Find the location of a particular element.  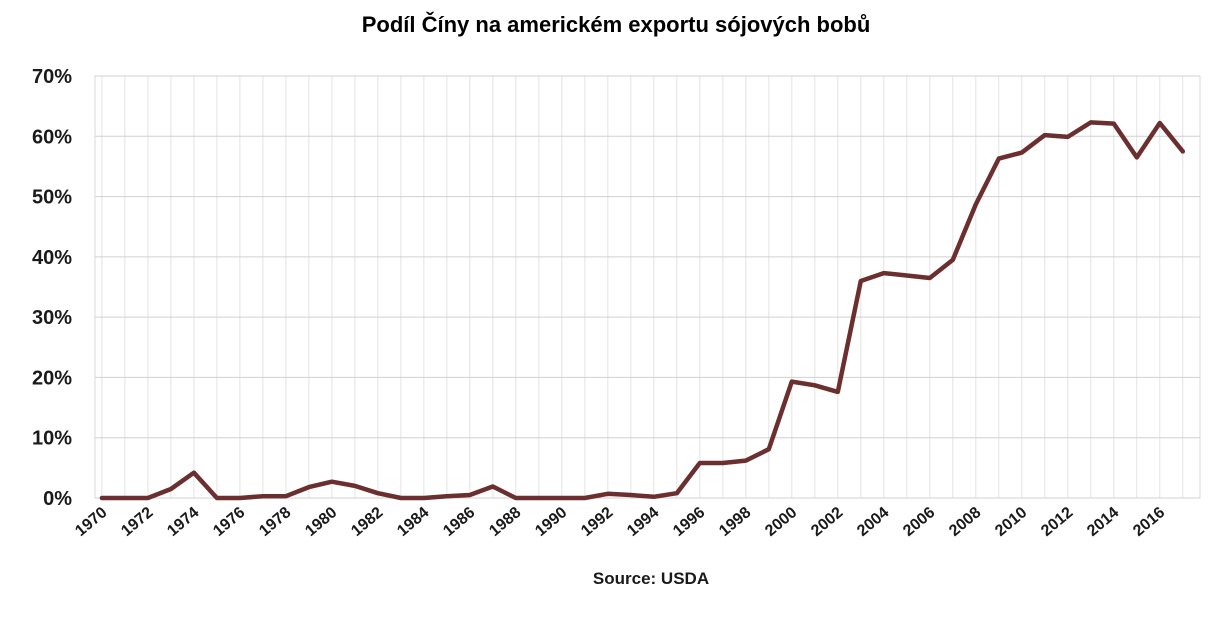

y-axis-ticks: 0% 10% 20% 30% 40% 50% 60% 70% is located at coordinates (52, 288).